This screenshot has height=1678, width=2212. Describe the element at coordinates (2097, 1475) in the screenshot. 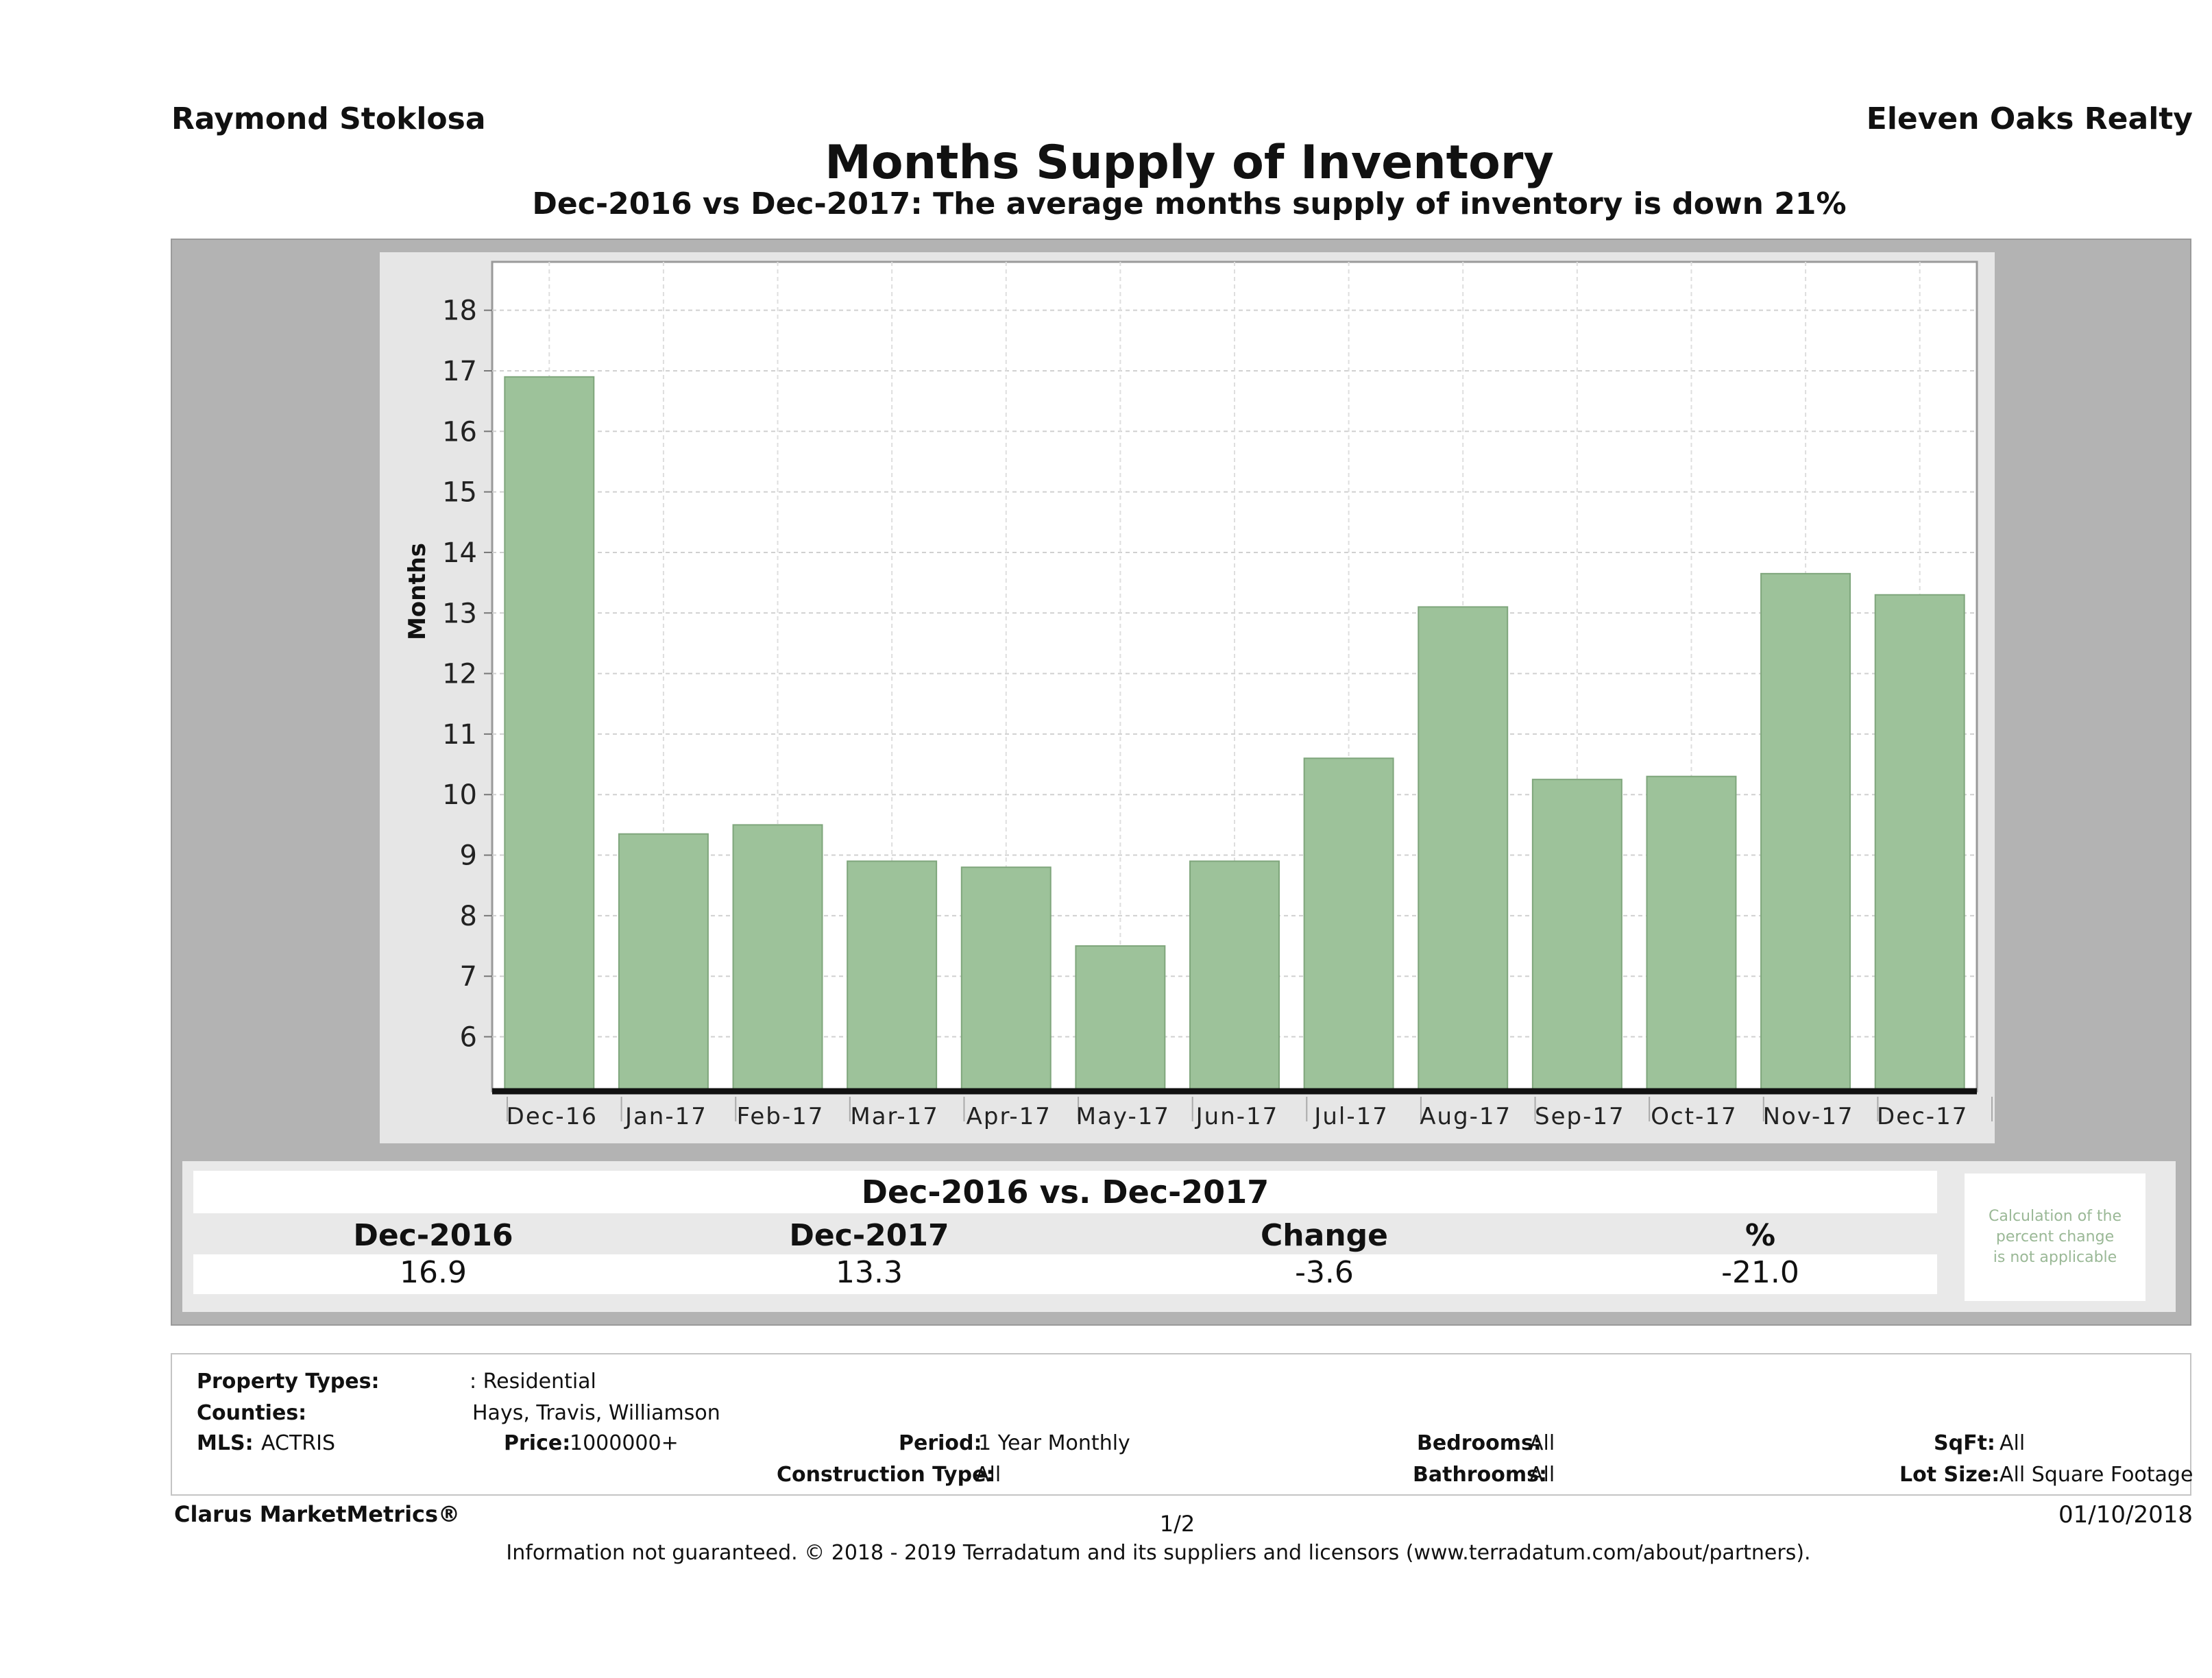

I see `lot-size-value: All Square Footage` at that location.